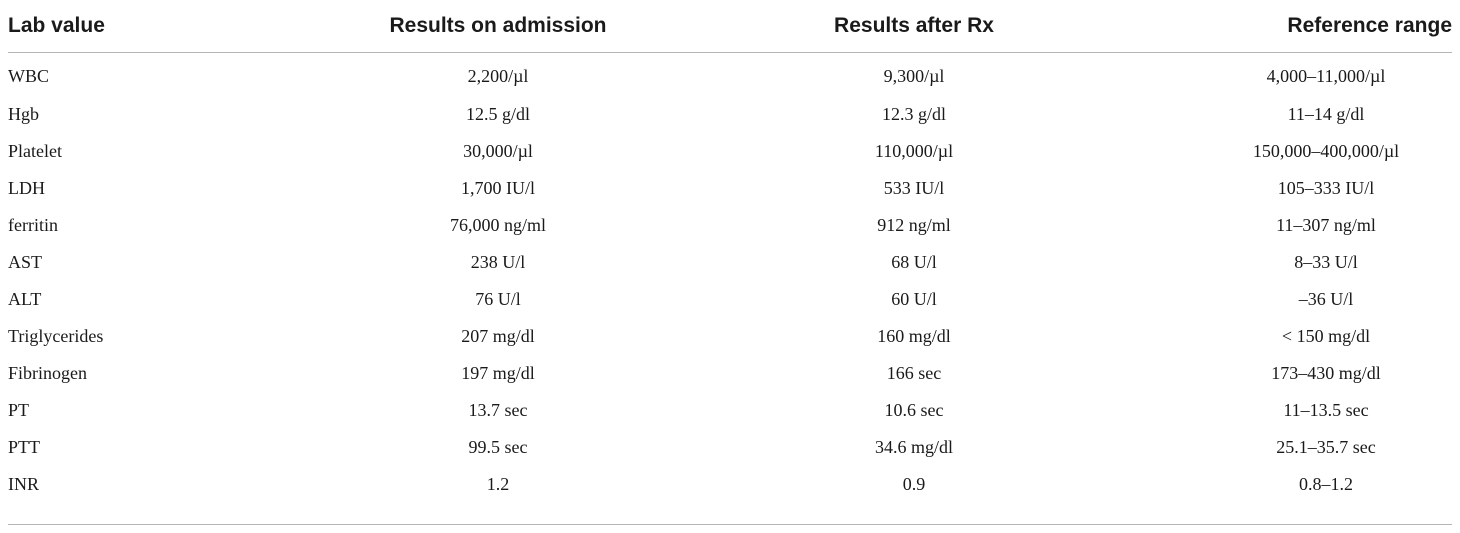 Image resolution: width=1460 pixels, height=533 pixels. Describe the element at coordinates (498, 151) in the screenshot. I see `admission-result-cell: 30,000/µl` at that location.